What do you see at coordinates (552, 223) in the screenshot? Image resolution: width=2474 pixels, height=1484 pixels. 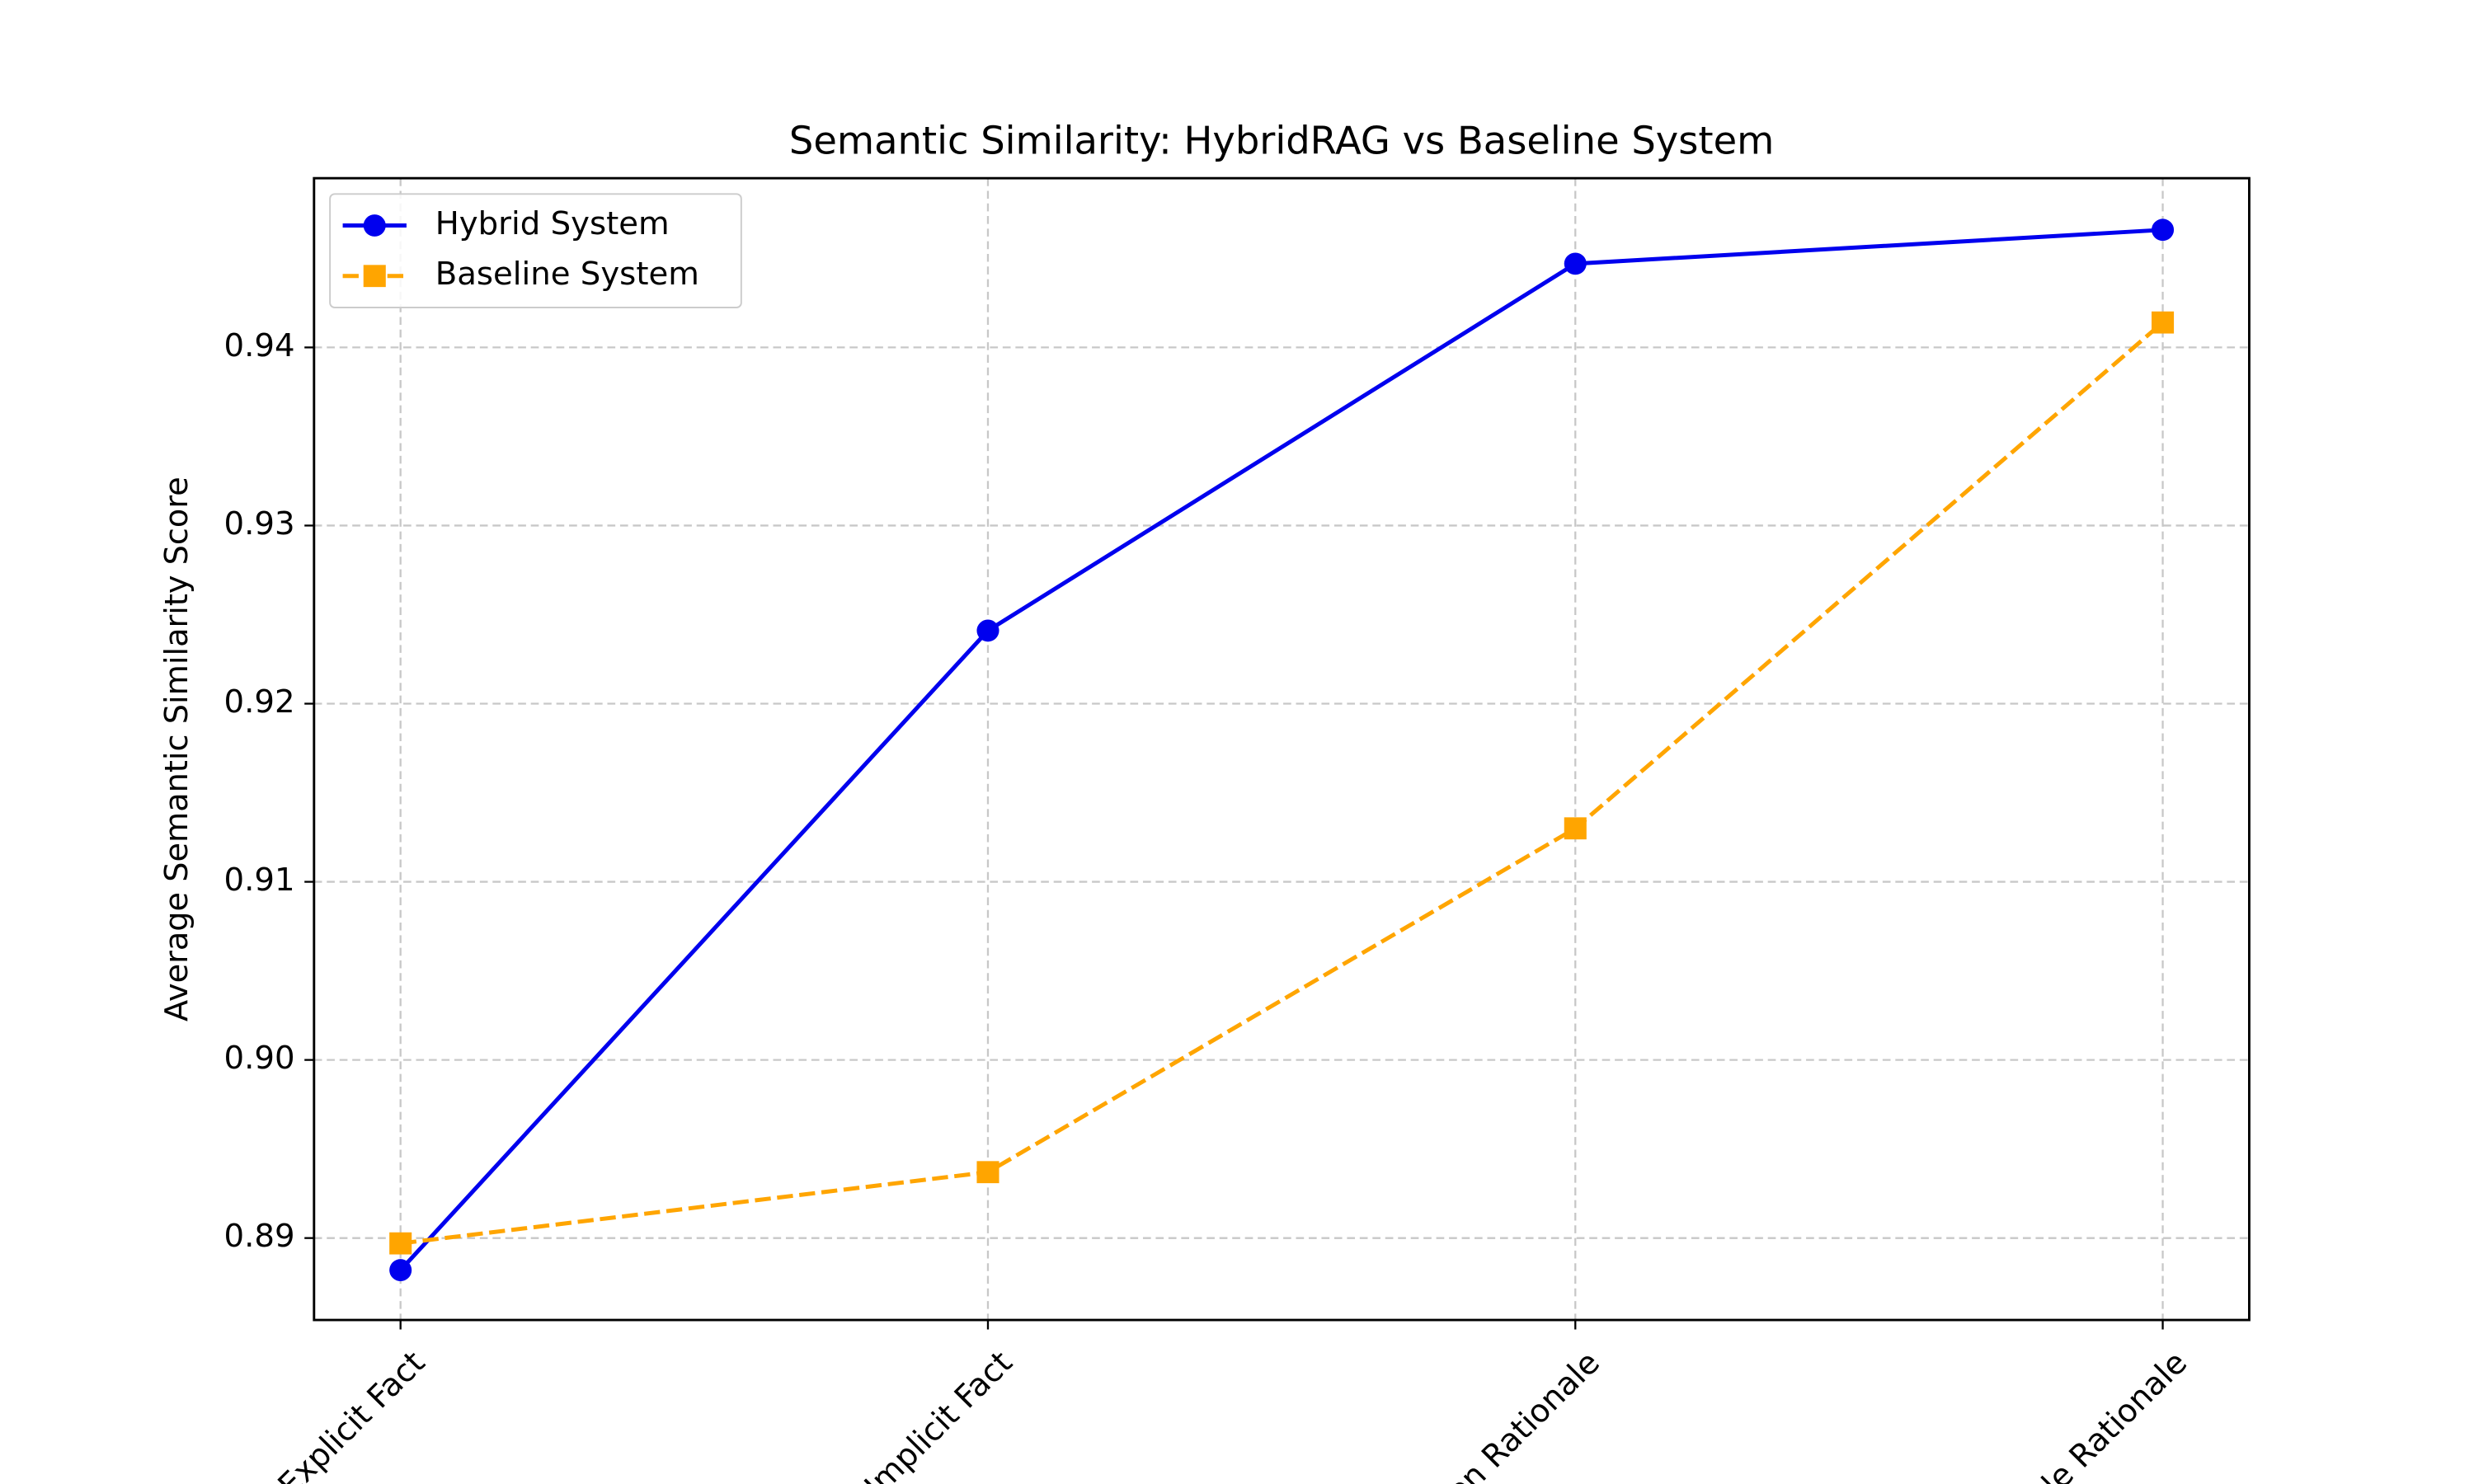 I see `legend-label: Hybrid System` at bounding box center [552, 223].